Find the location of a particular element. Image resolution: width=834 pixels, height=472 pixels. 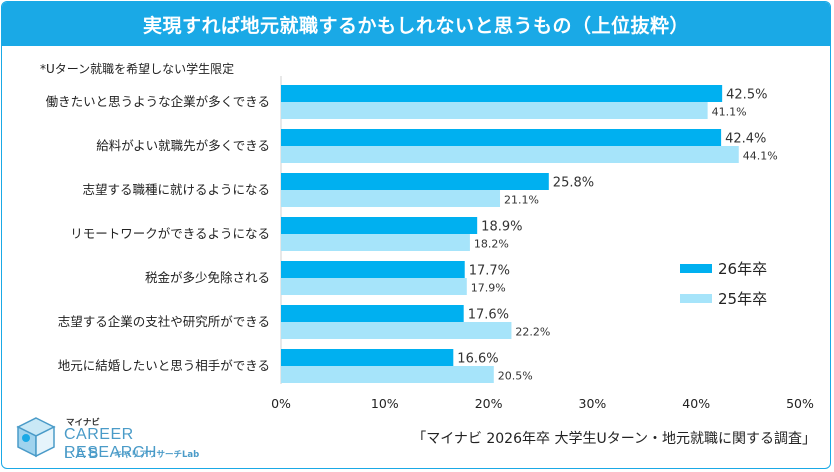

source-citation: 「マイナビ 2026年卒 大学生Uターン・地元就職に関する調査」 is located at coordinates (614, 439).